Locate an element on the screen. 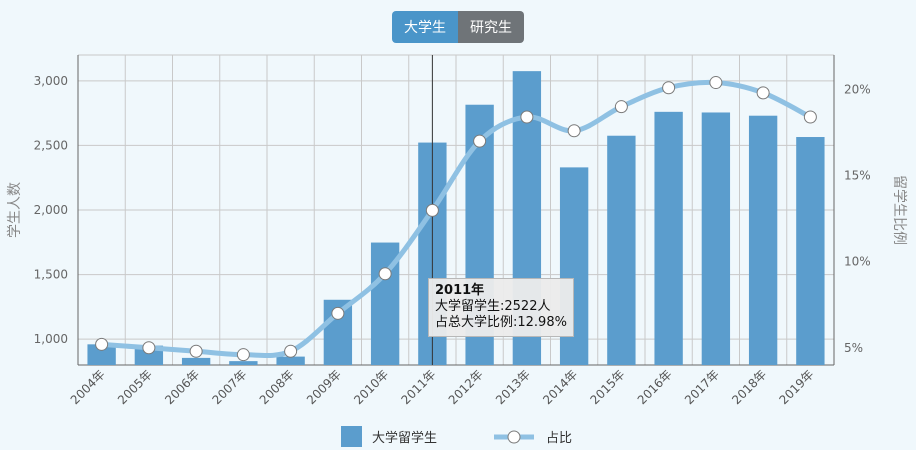 This screenshot has width=916, height=450. undergrad-toggle-button: 大学生 is located at coordinates (425, 27).